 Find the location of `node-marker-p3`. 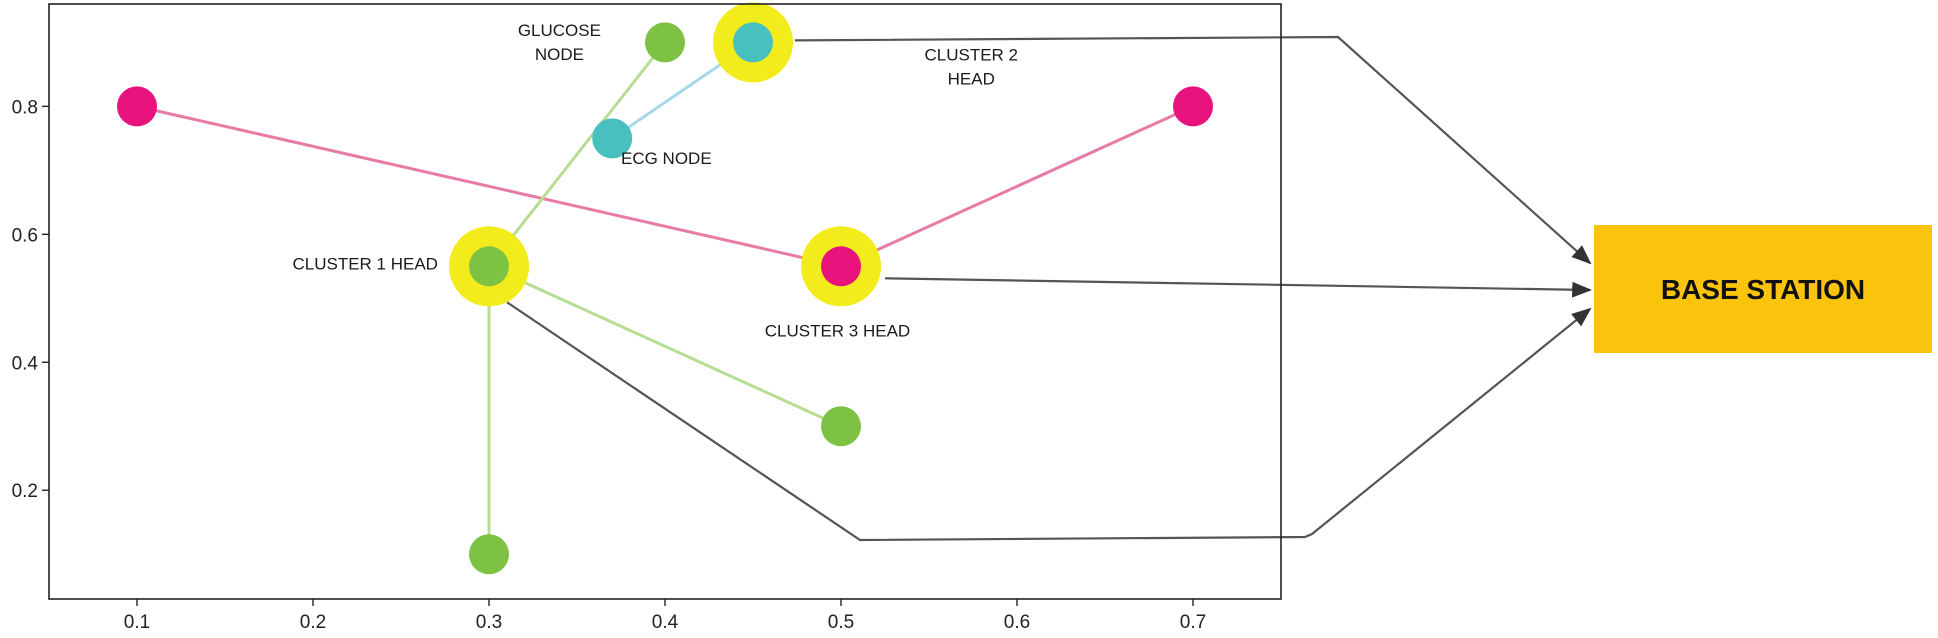

node-marker-p3 is located at coordinates (841, 266).